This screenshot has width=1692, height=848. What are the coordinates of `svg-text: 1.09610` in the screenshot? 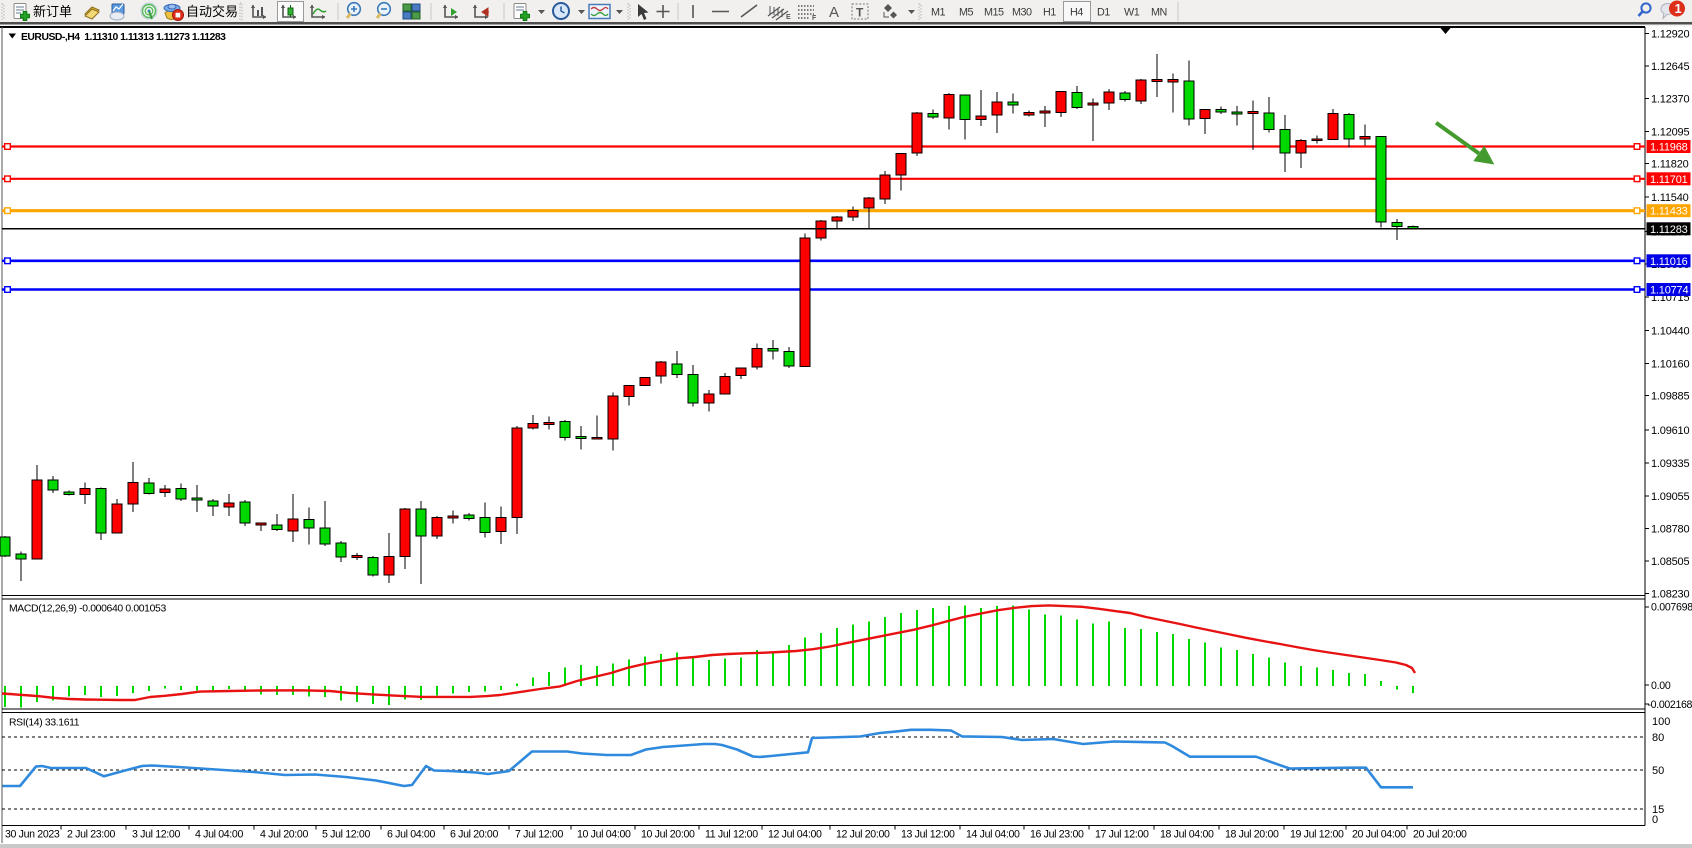 It's located at (1670, 431).